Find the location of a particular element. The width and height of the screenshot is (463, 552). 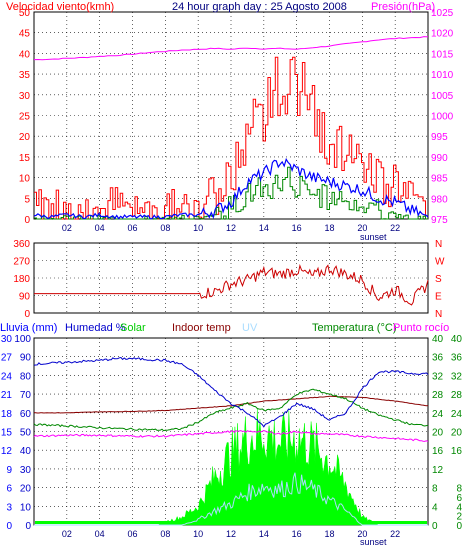

dewpoint-line is located at coordinates (231, 436).